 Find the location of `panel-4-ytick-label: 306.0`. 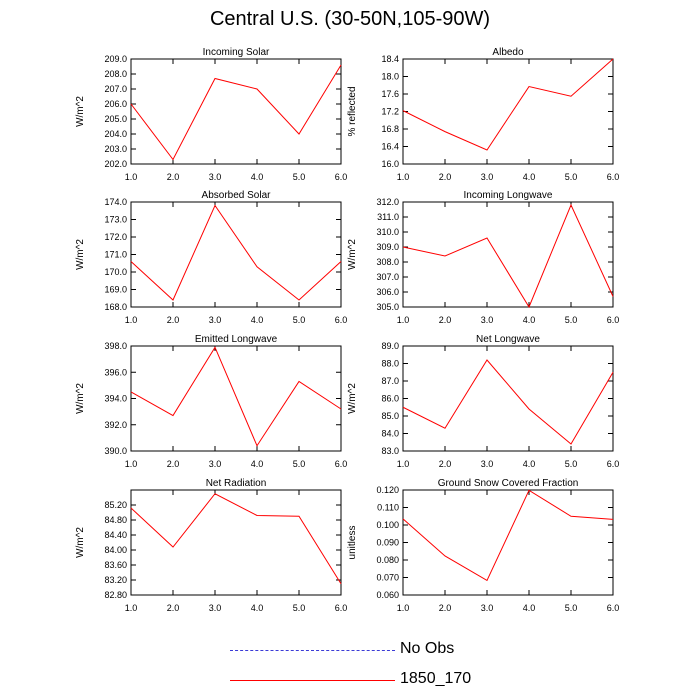

panel-4-ytick-label: 306.0 is located at coordinates (387, 292).